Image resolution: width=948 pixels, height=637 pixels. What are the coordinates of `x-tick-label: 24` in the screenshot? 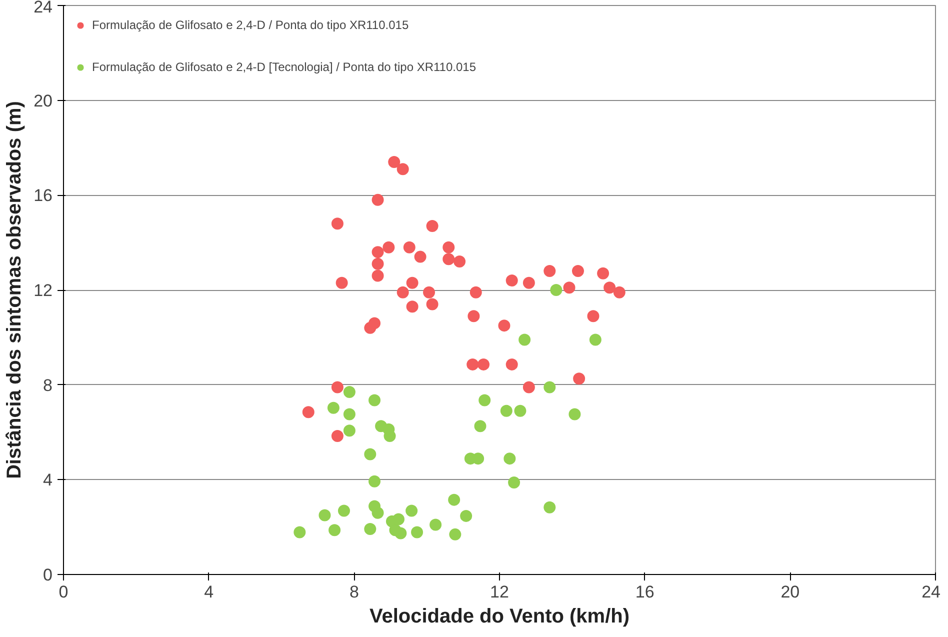 It's located at (931, 592).